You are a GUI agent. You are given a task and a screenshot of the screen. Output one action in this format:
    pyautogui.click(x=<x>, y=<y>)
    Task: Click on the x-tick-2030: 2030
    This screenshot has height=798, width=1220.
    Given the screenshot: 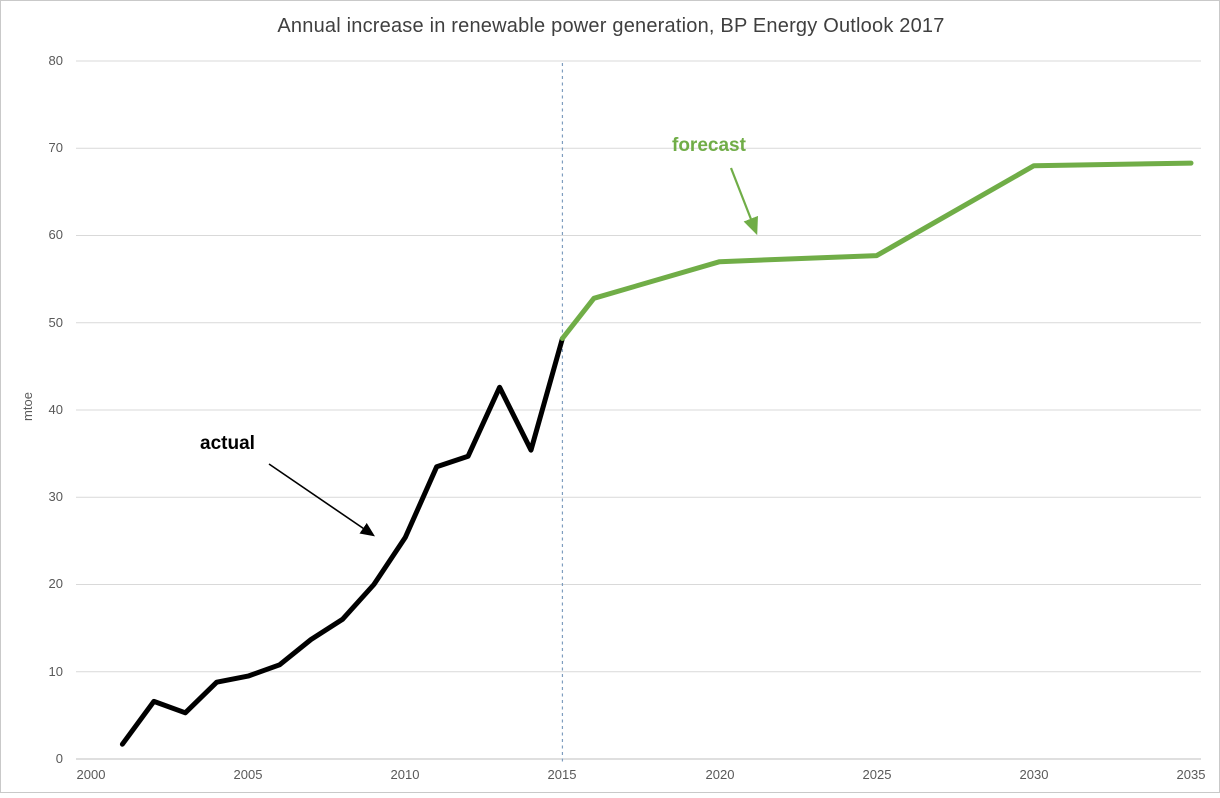 What is the action you would take?
    pyautogui.click(x=1034, y=774)
    